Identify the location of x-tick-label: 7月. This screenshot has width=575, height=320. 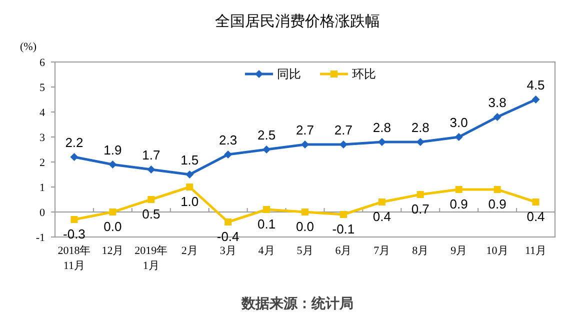
(382, 251).